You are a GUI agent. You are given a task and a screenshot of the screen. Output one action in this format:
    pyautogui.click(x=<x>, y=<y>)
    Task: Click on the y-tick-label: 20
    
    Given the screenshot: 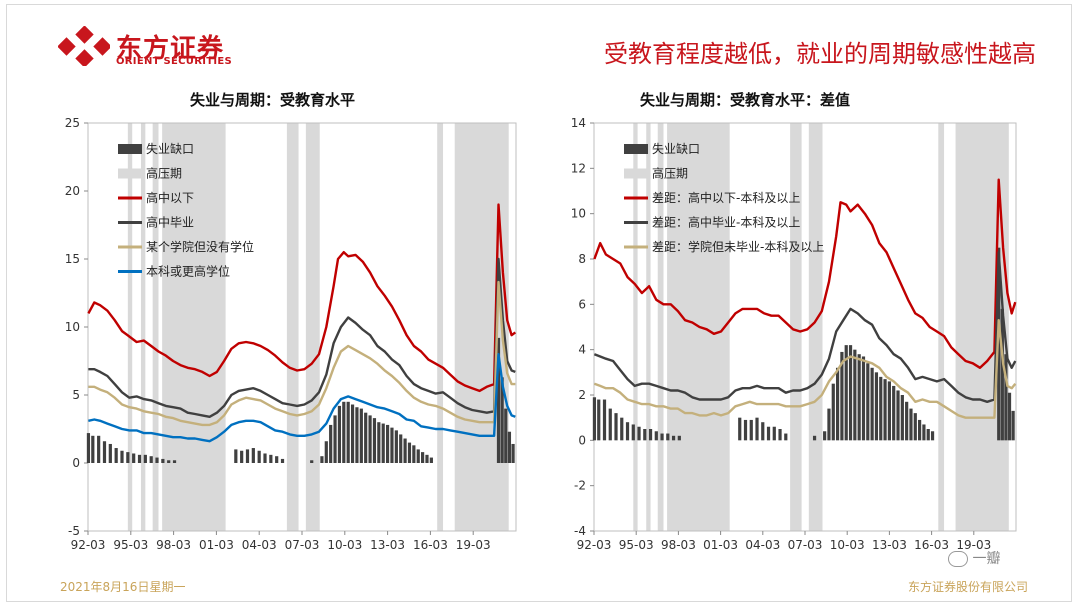 What is the action you would take?
    pyautogui.click(x=72, y=191)
    